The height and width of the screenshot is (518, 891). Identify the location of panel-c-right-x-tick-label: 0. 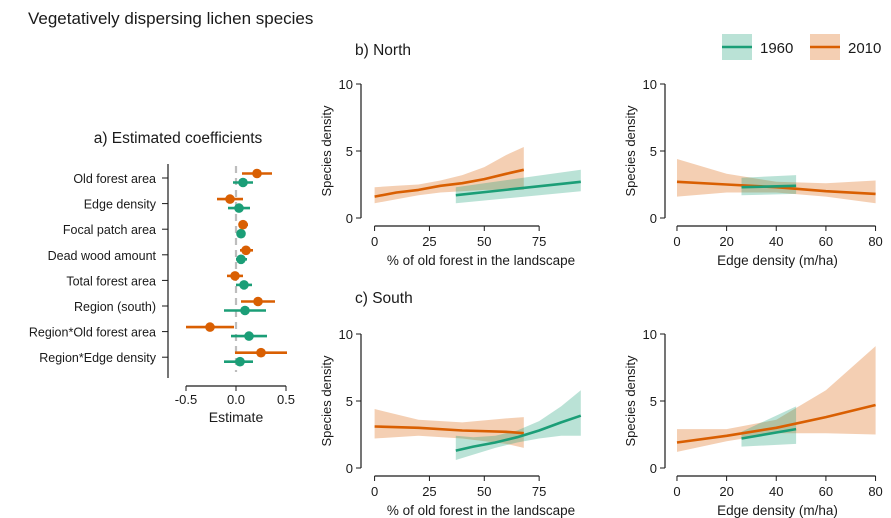
(676, 491).